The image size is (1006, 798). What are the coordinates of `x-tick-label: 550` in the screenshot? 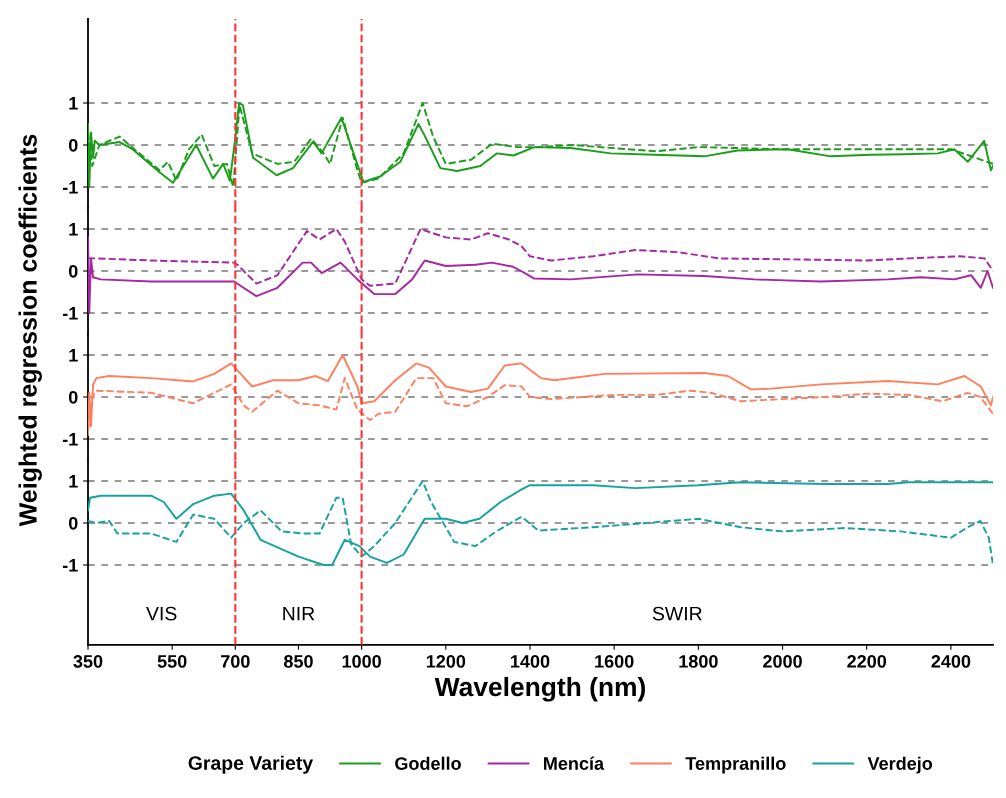 It's located at (172, 661).